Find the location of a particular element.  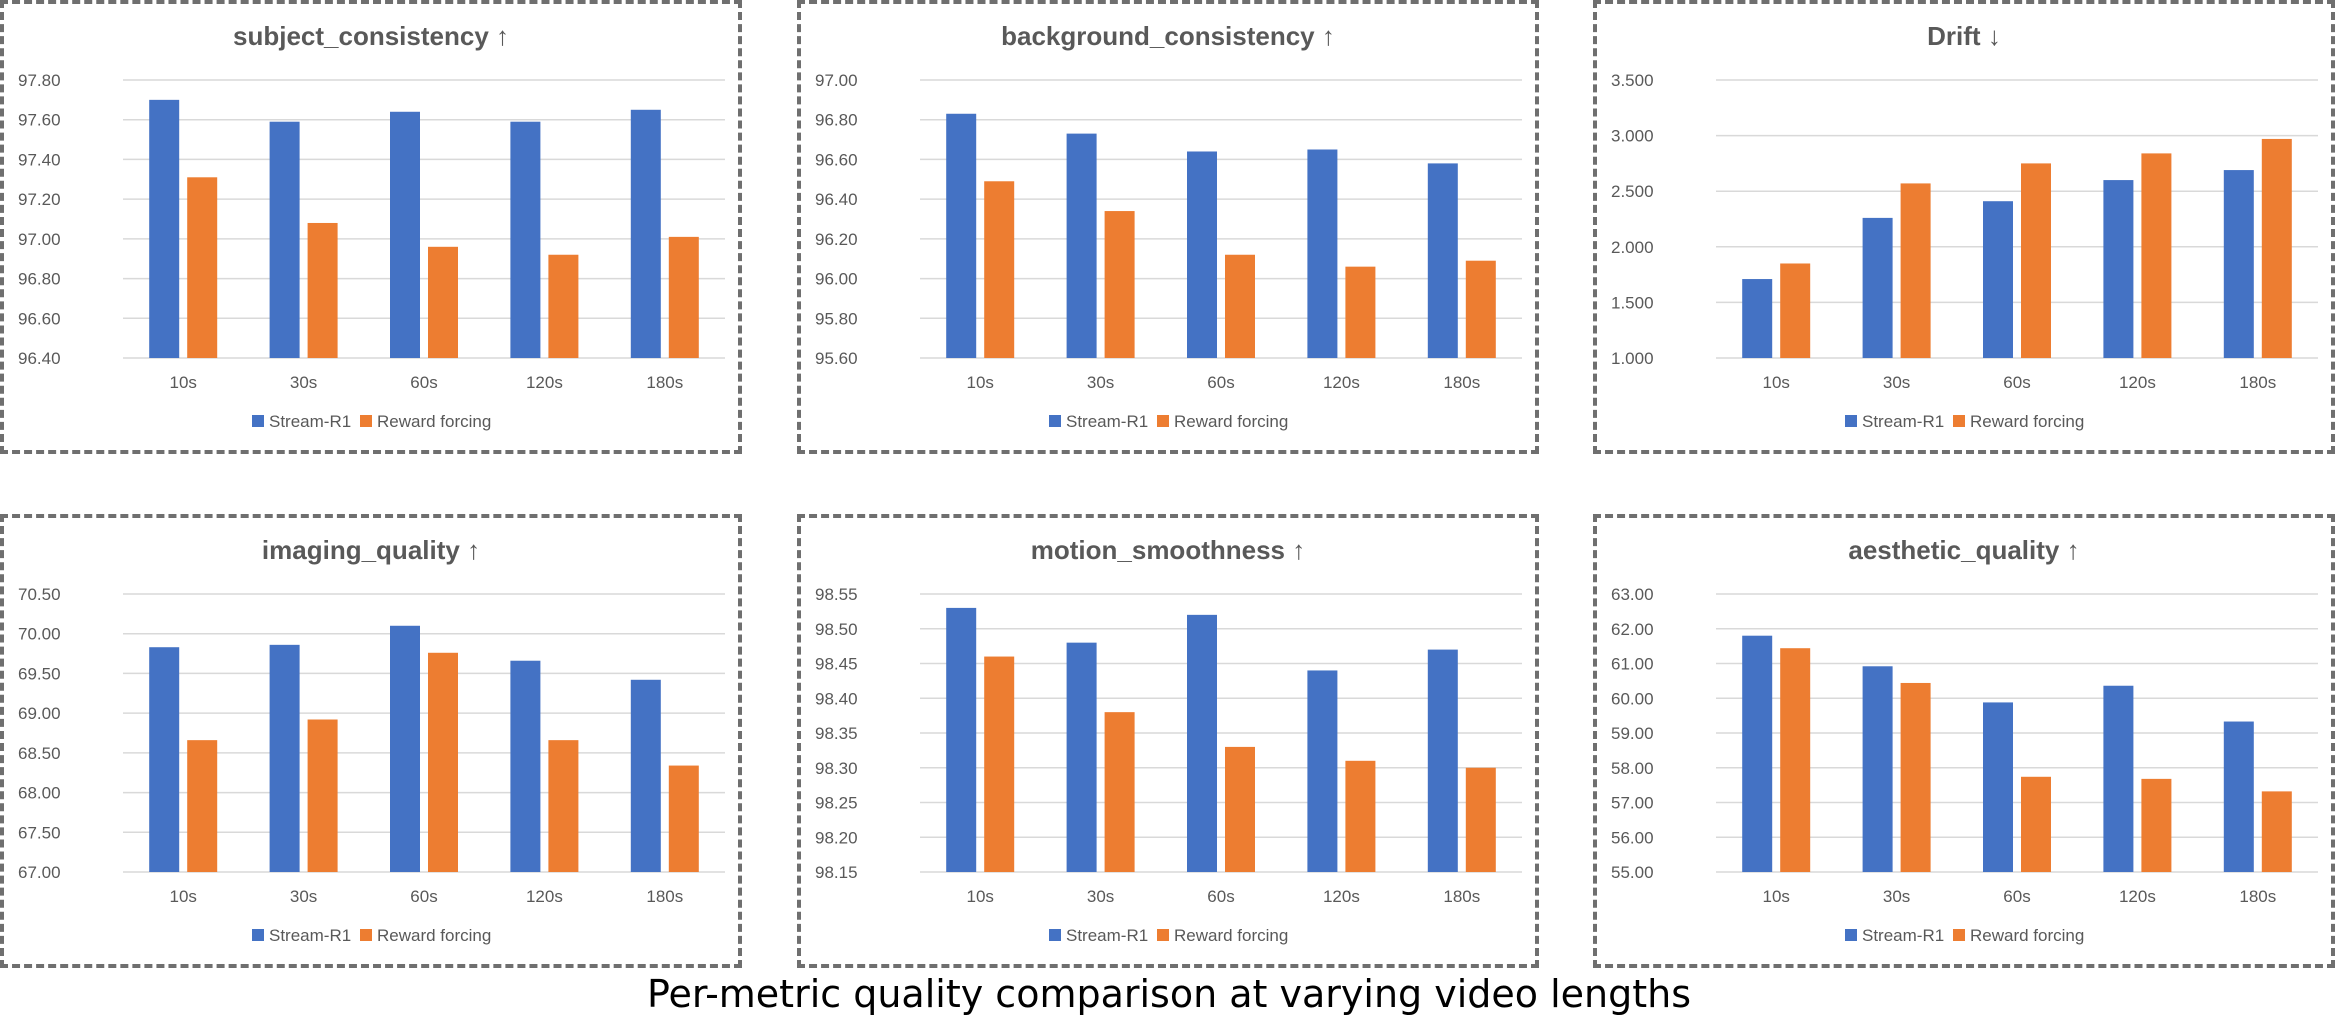

y-tick-label: 97.40 is located at coordinates (39, 159).